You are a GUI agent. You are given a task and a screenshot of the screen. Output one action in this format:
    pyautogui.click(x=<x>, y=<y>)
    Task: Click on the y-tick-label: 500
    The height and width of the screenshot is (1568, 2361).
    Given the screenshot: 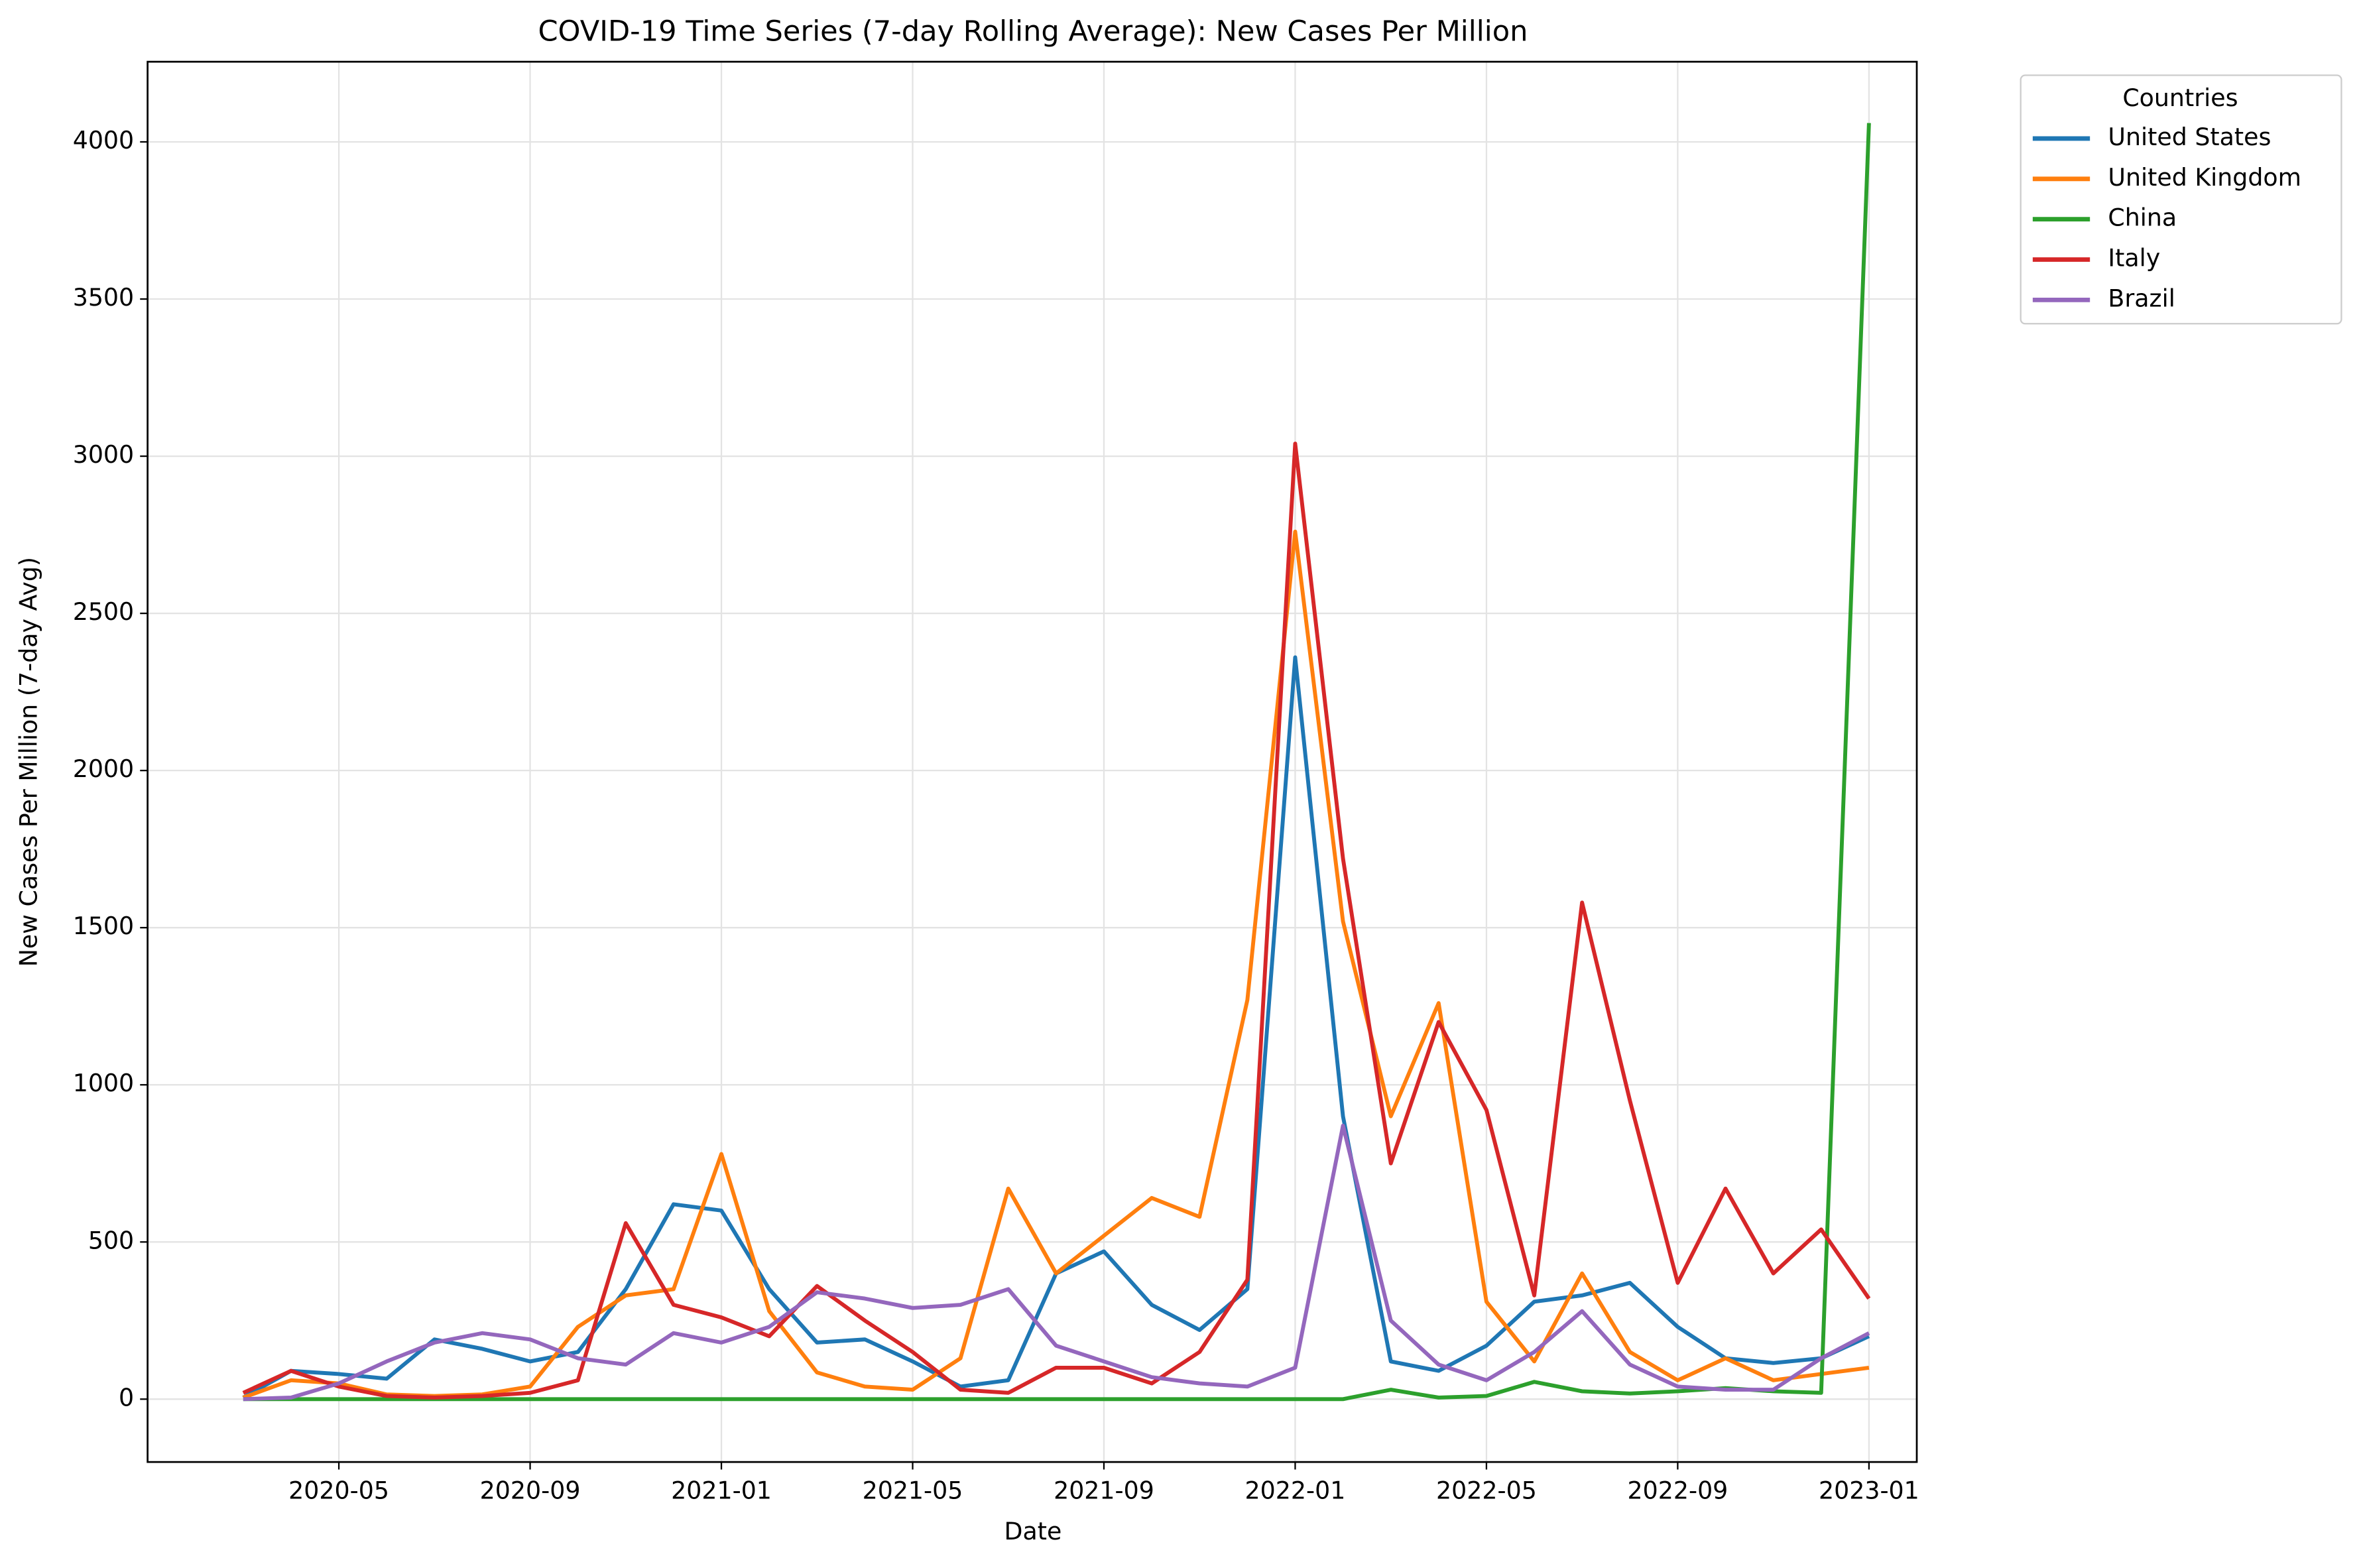 What is the action you would take?
    pyautogui.click(x=111, y=1240)
    